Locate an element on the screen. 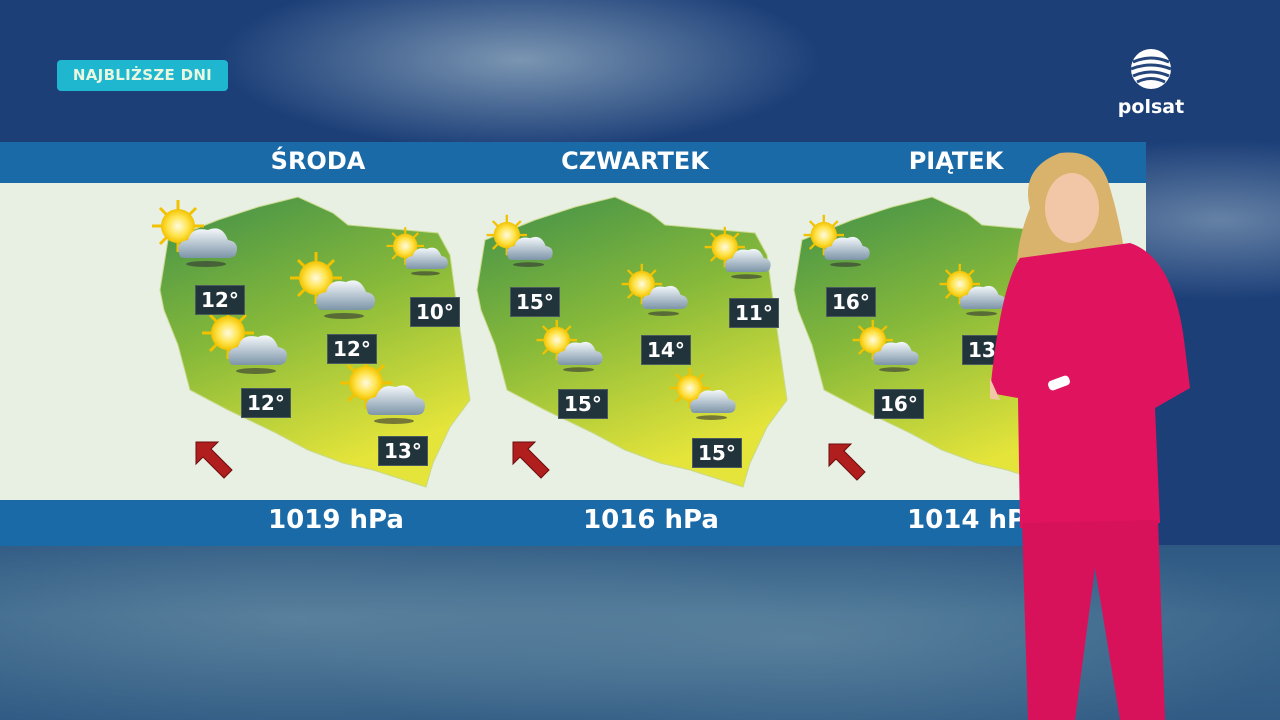 This screenshot has width=1280, height=720. day-title: ŚRODA is located at coordinates (318, 161).